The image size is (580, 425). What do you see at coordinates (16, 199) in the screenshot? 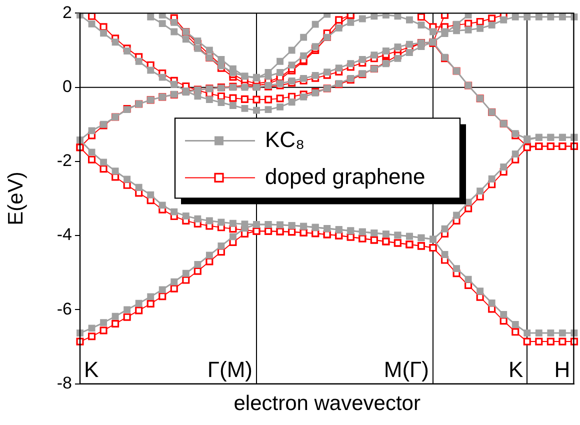
I see `y-axis-title: E(eV)` at bounding box center [16, 199].